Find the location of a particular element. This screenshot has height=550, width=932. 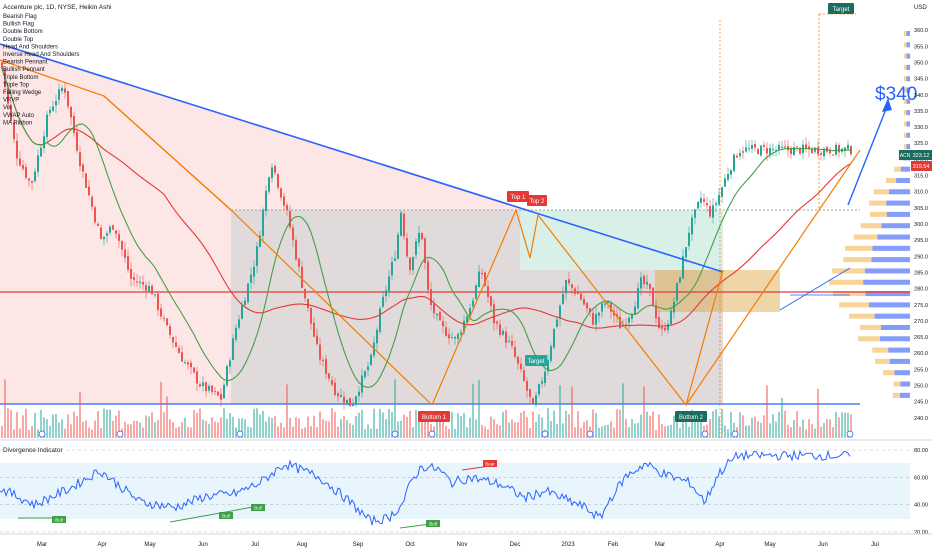

legend-item: Double Bottom is located at coordinates (23, 32).